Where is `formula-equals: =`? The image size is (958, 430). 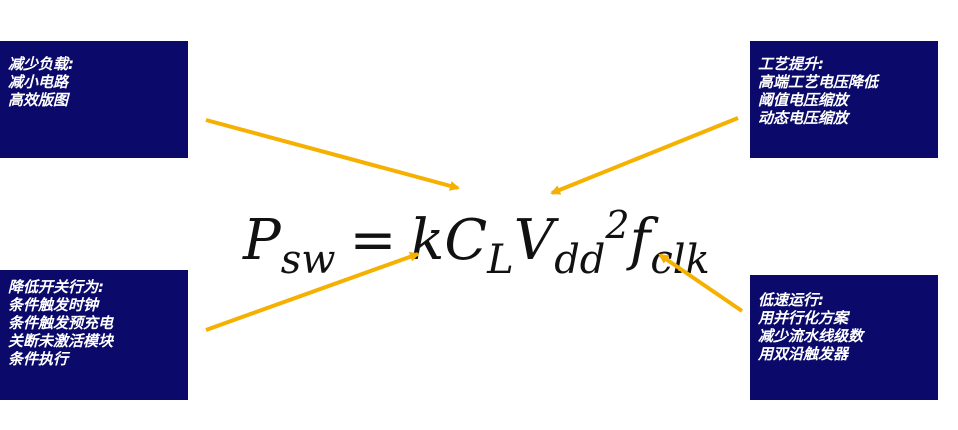 formula-equals: = is located at coordinates (373, 240).